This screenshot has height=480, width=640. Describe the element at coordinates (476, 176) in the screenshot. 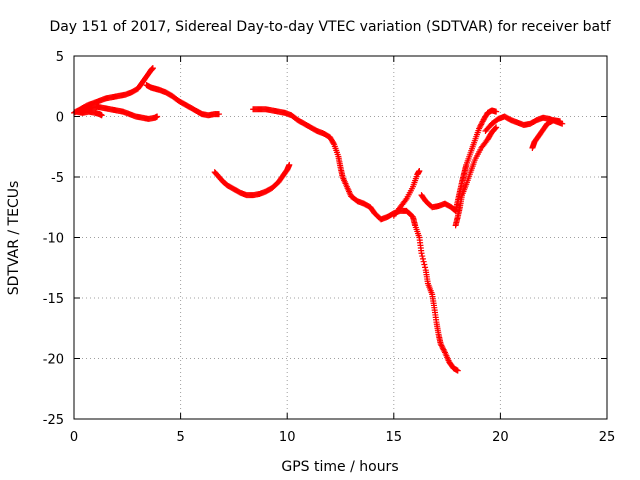

I see `series-arc-i` at that location.